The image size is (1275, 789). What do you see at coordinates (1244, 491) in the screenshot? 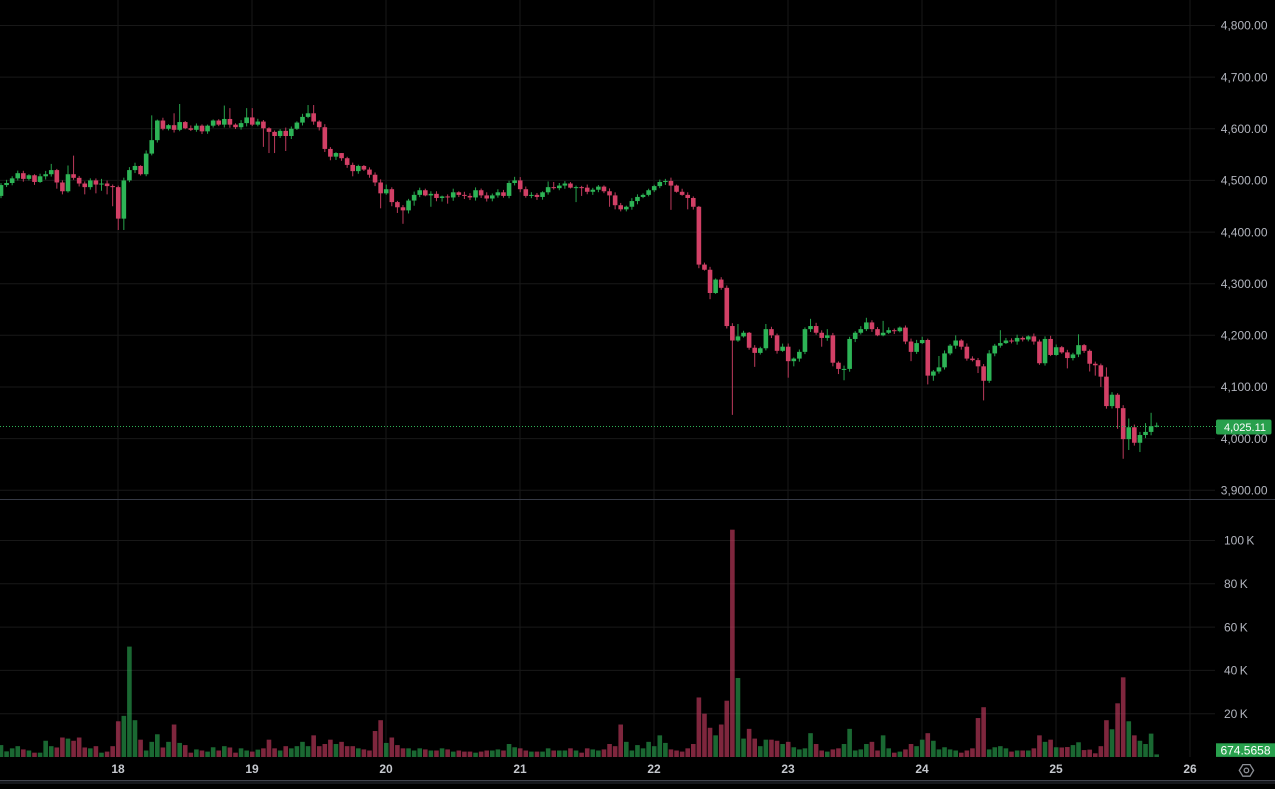
I see `svg-text: 3,900.00` at bounding box center [1244, 491].